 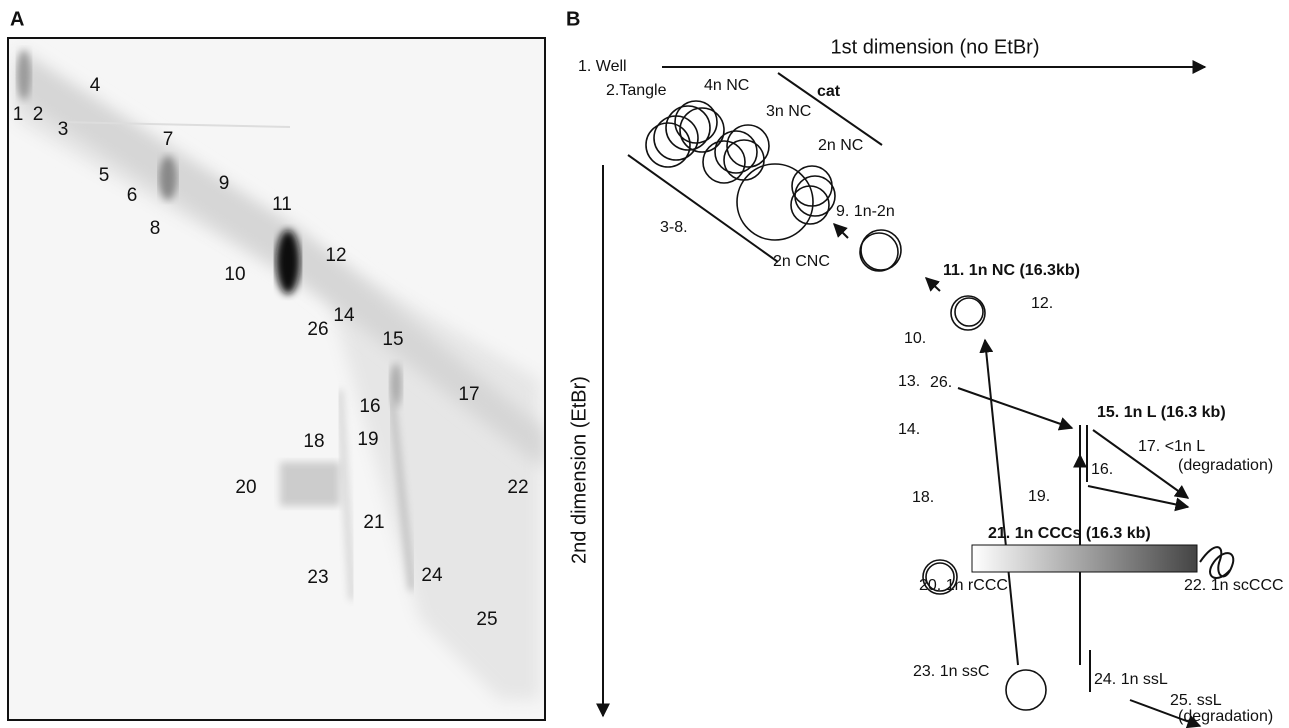 What do you see at coordinates (726, 85) in the screenshot?
I see `annotation: 4n NC` at bounding box center [726, 85].